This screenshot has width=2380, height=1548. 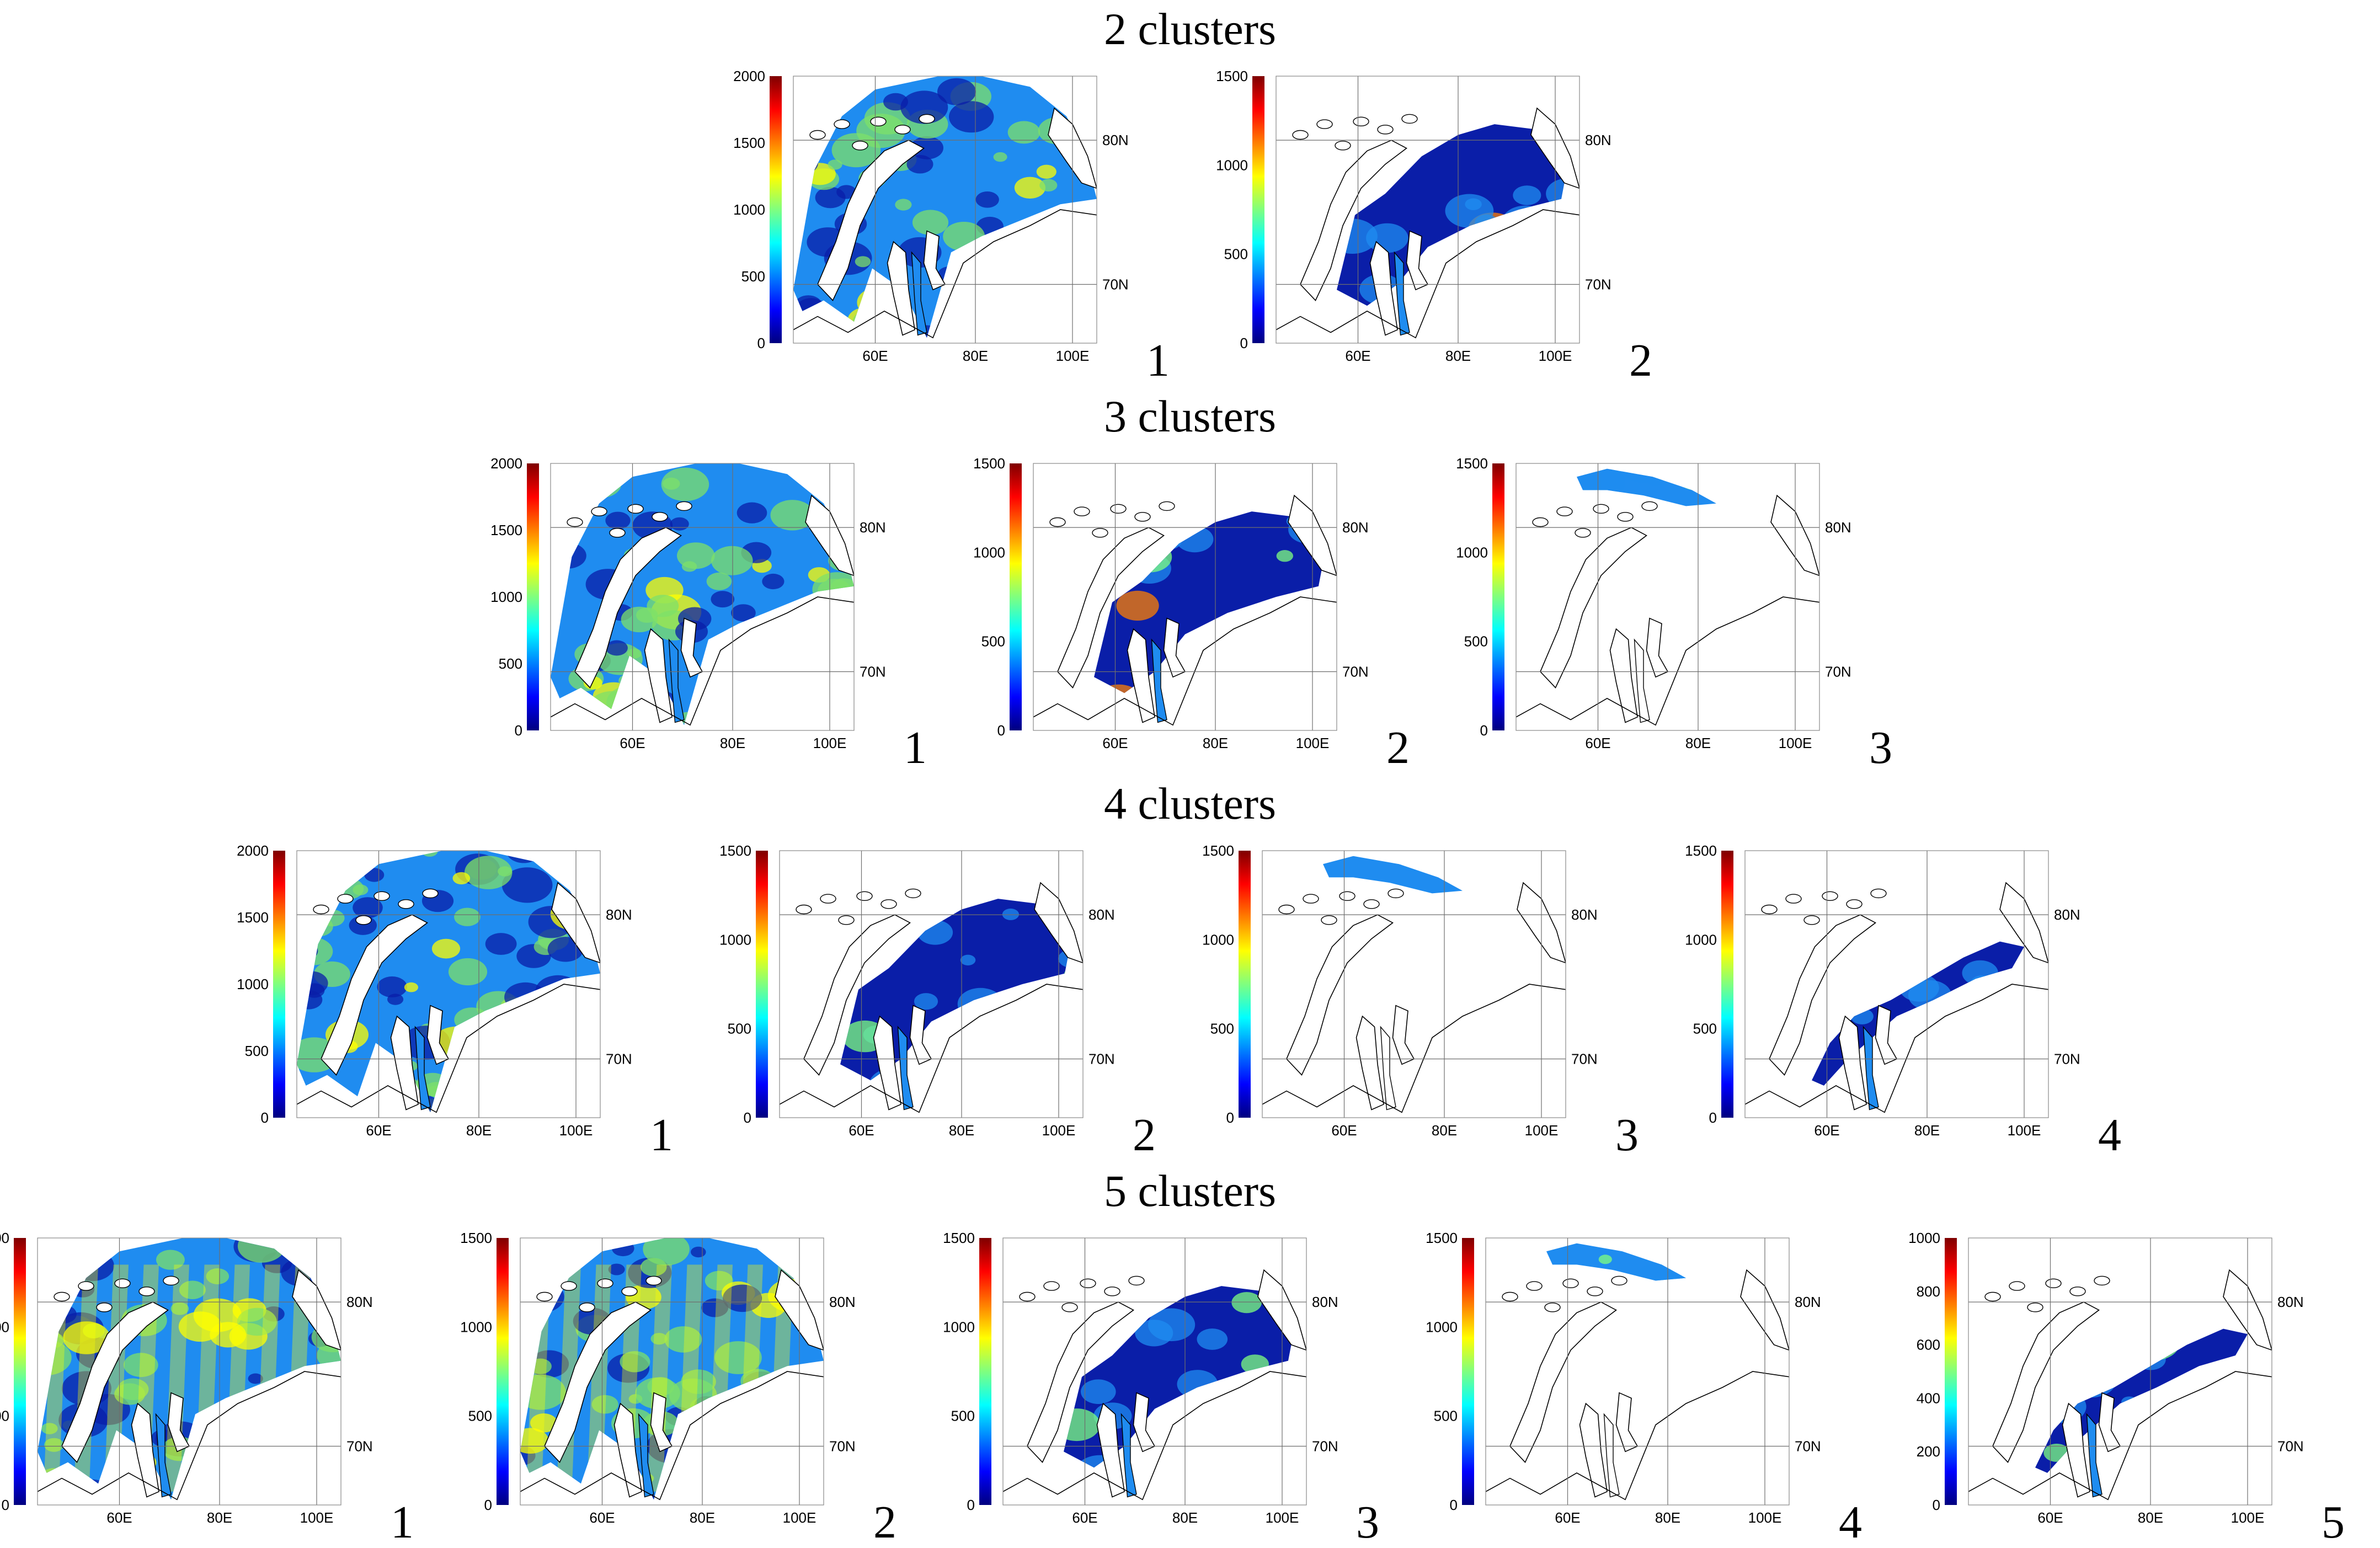 What do you see at coordinates (875, 356) in the screenshot?
I see `longitude-label: 60E` at bounding box center [875, 356].